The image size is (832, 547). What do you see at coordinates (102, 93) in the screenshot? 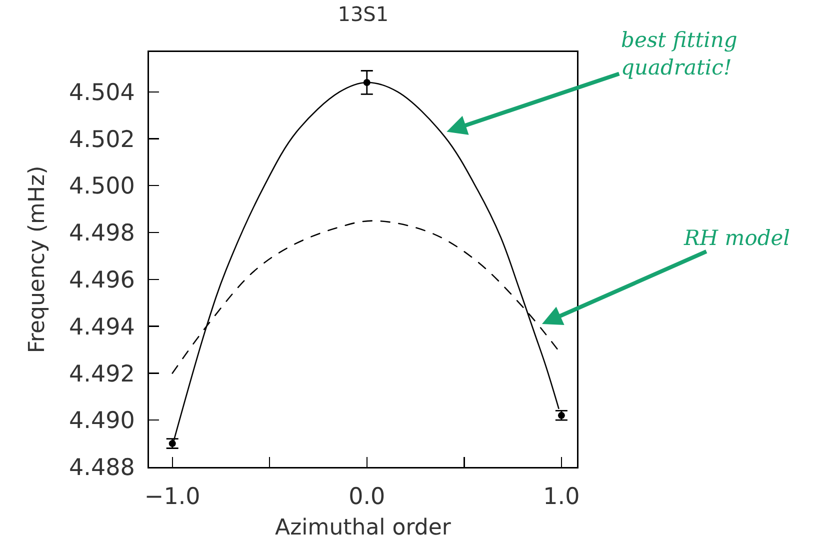
I see `y-tick-label: 4.504` at bounding box center [102, 93].